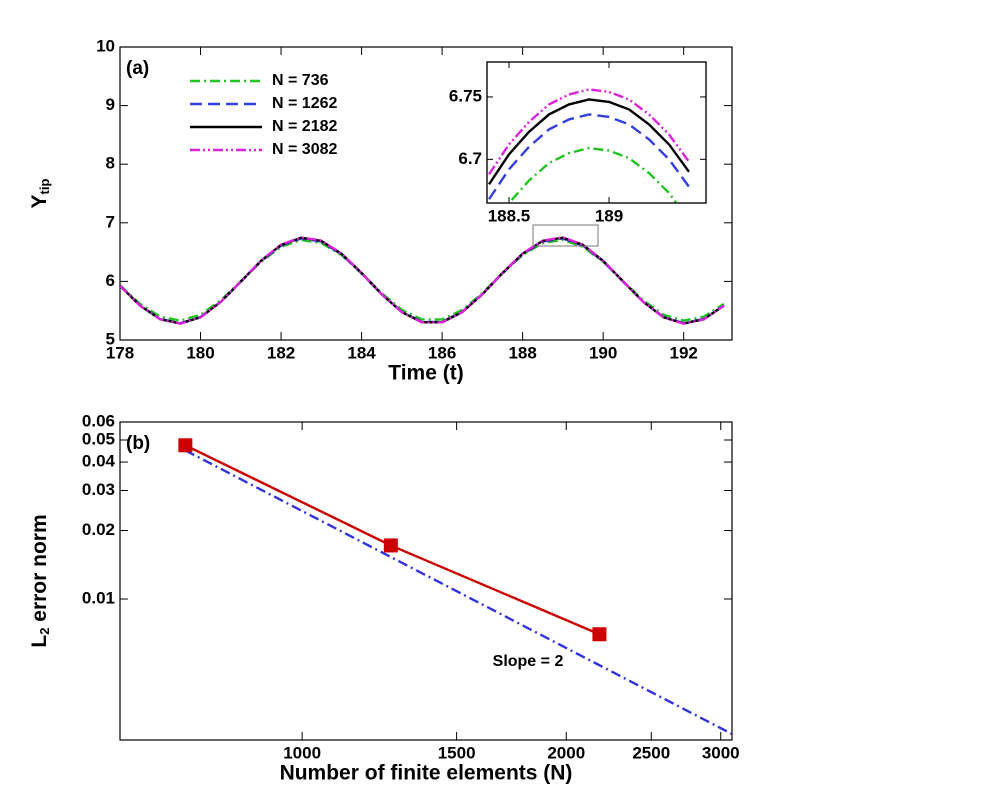 The height and width of the screenshot is (785, 997). I want to click on y-tick-label: 0.01, so click(98, 597).